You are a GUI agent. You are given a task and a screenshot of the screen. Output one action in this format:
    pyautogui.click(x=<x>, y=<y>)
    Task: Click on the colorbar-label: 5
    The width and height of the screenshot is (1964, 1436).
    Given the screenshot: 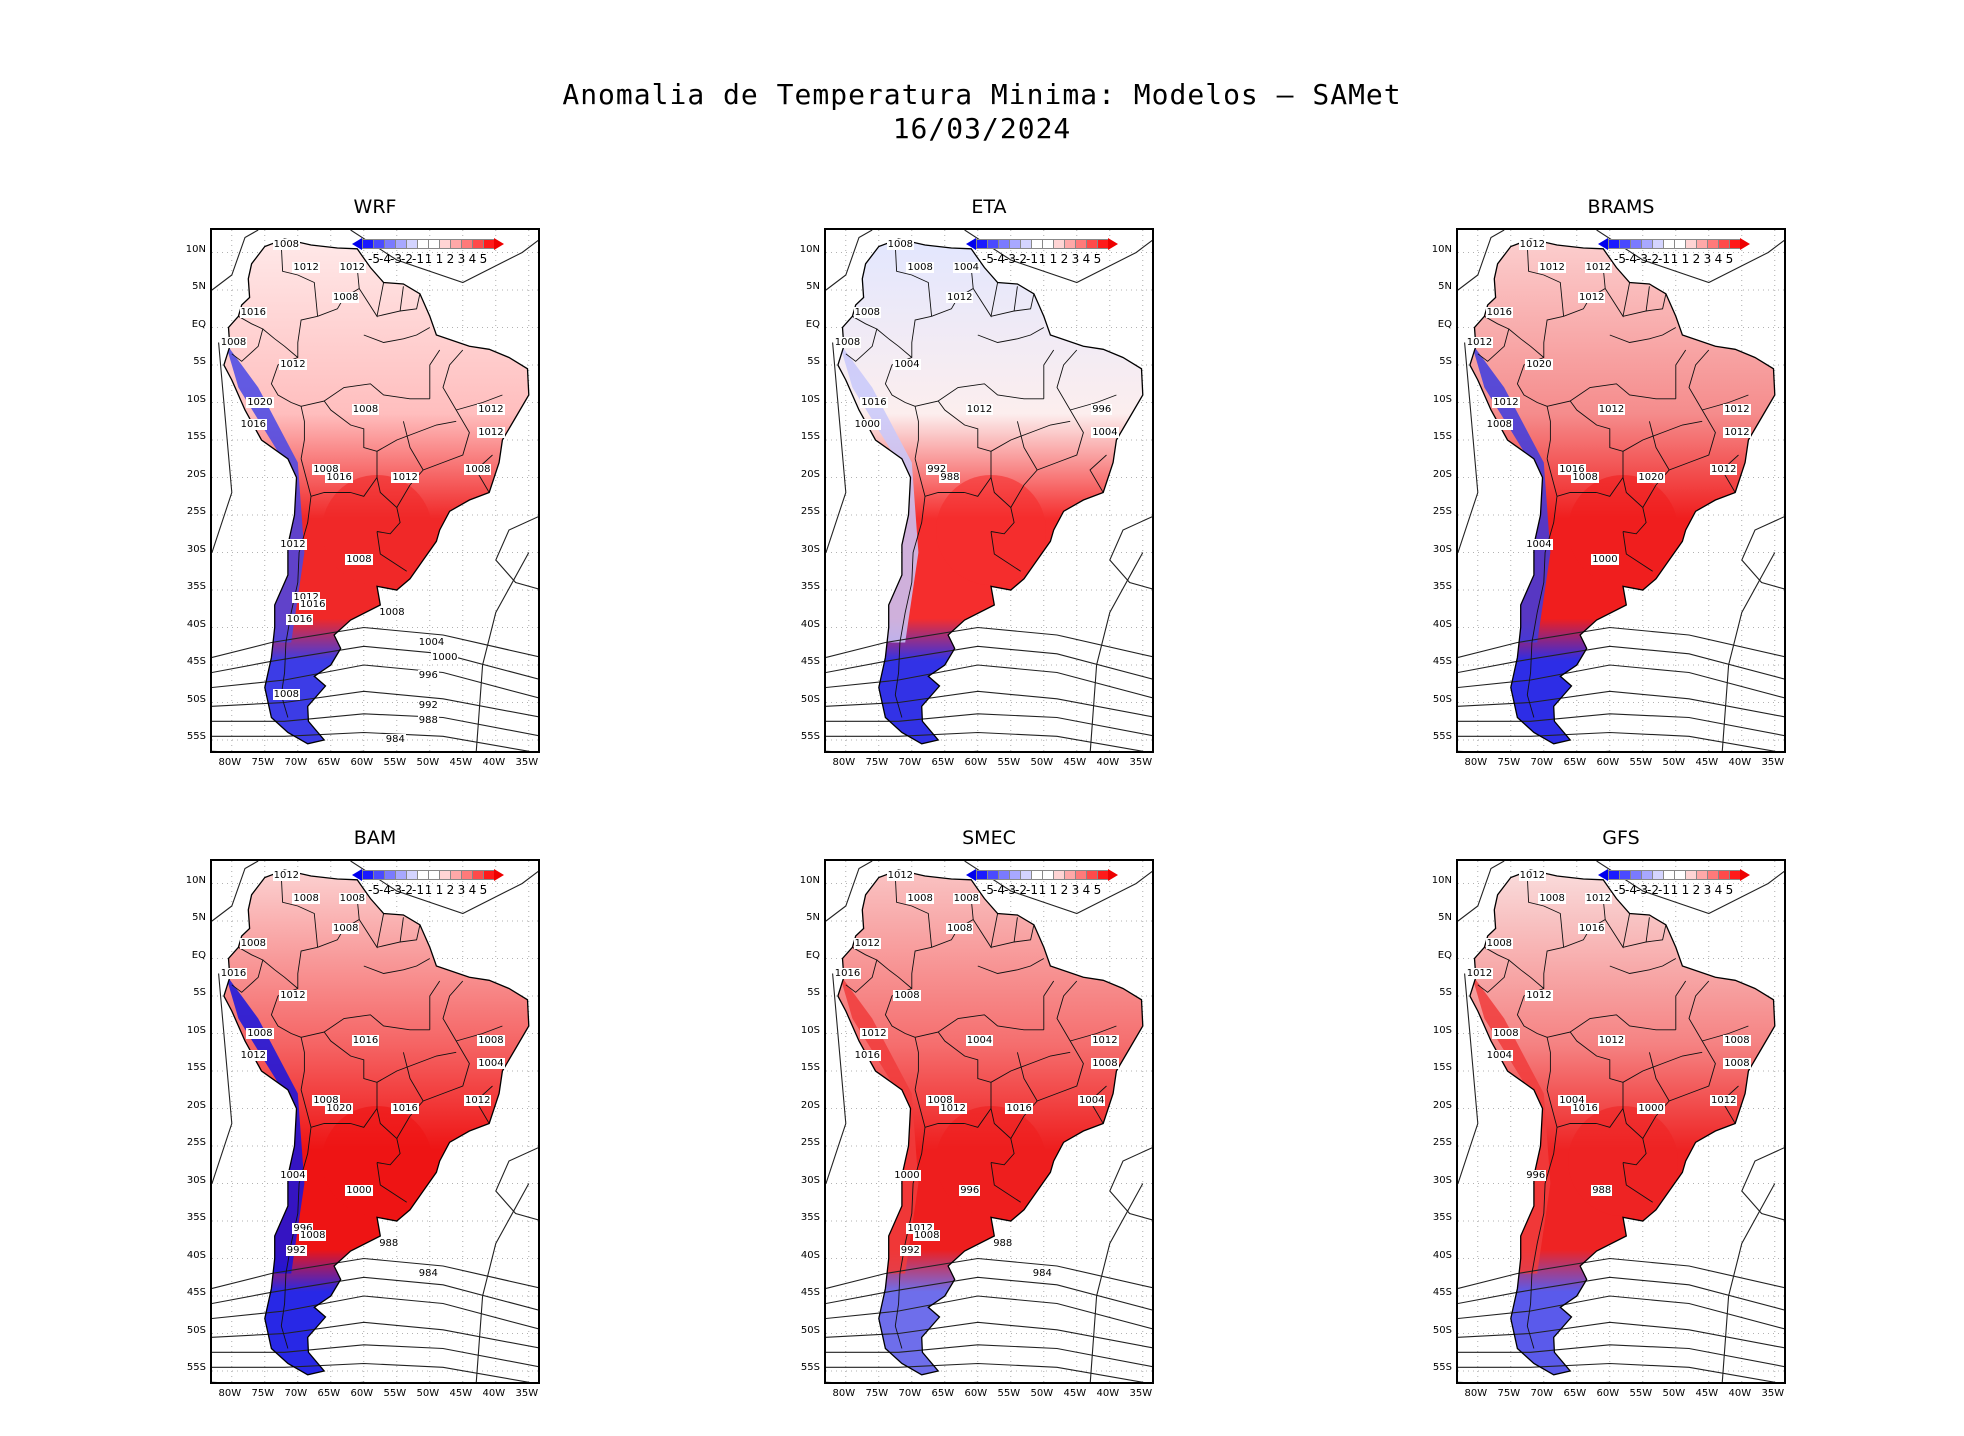 What is the action you would take?
    pyautogui.click(x=1729, y=890)
    